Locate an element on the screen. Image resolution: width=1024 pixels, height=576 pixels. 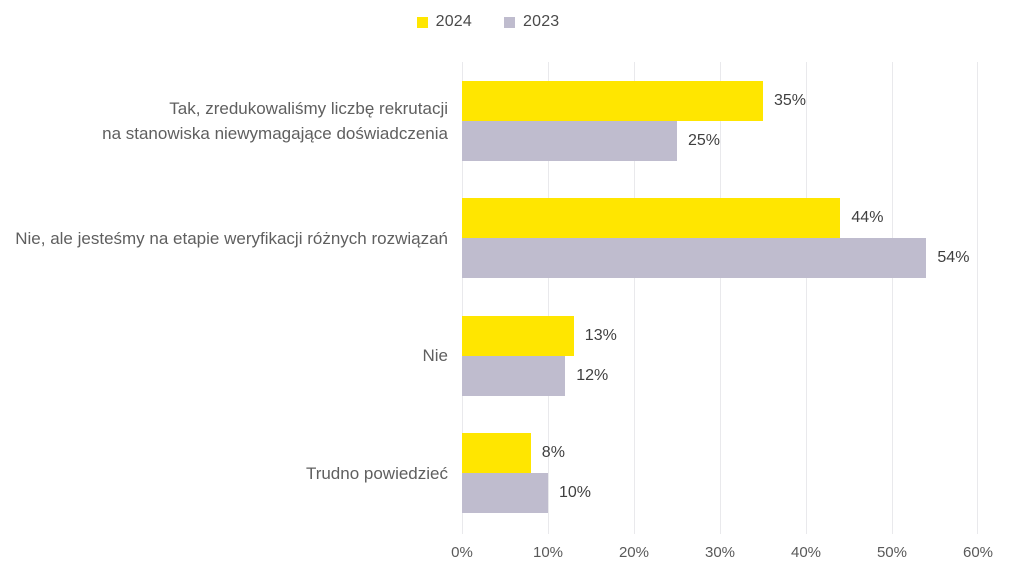
bar-row-2024: 35% is located at coordinates (720, 100).